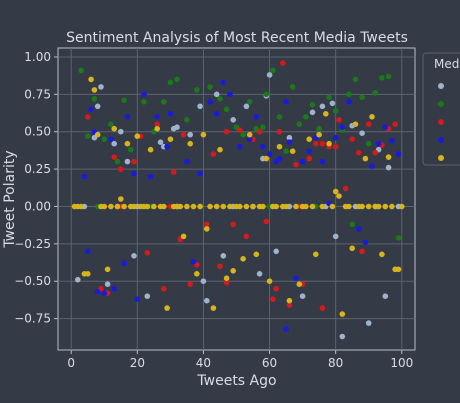  What do you see at coordinates (240, 360) in the screenshot?
I see `x-axis-ticks: 0 20 40 60 80 100` at bounding box center [240, 360].